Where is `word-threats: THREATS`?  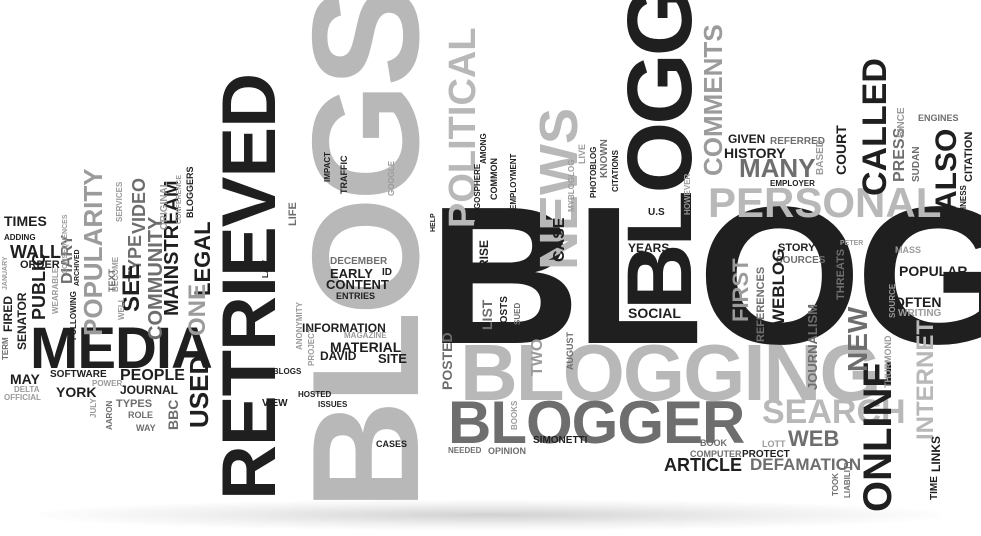
word-threats: THREATS is located at coordinates (841, 274).